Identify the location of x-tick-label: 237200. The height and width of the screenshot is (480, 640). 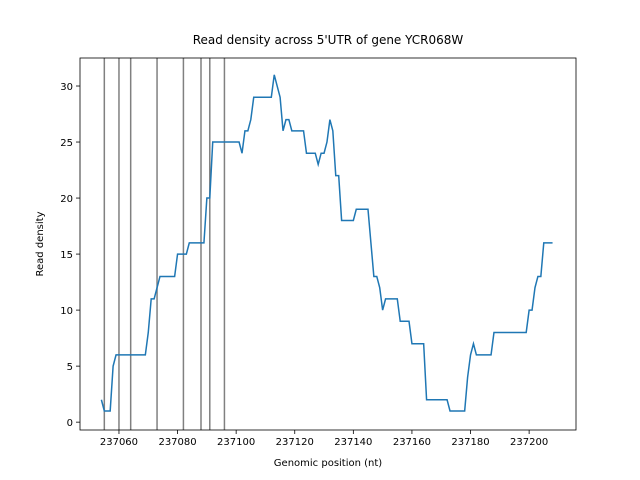
(529, 442).